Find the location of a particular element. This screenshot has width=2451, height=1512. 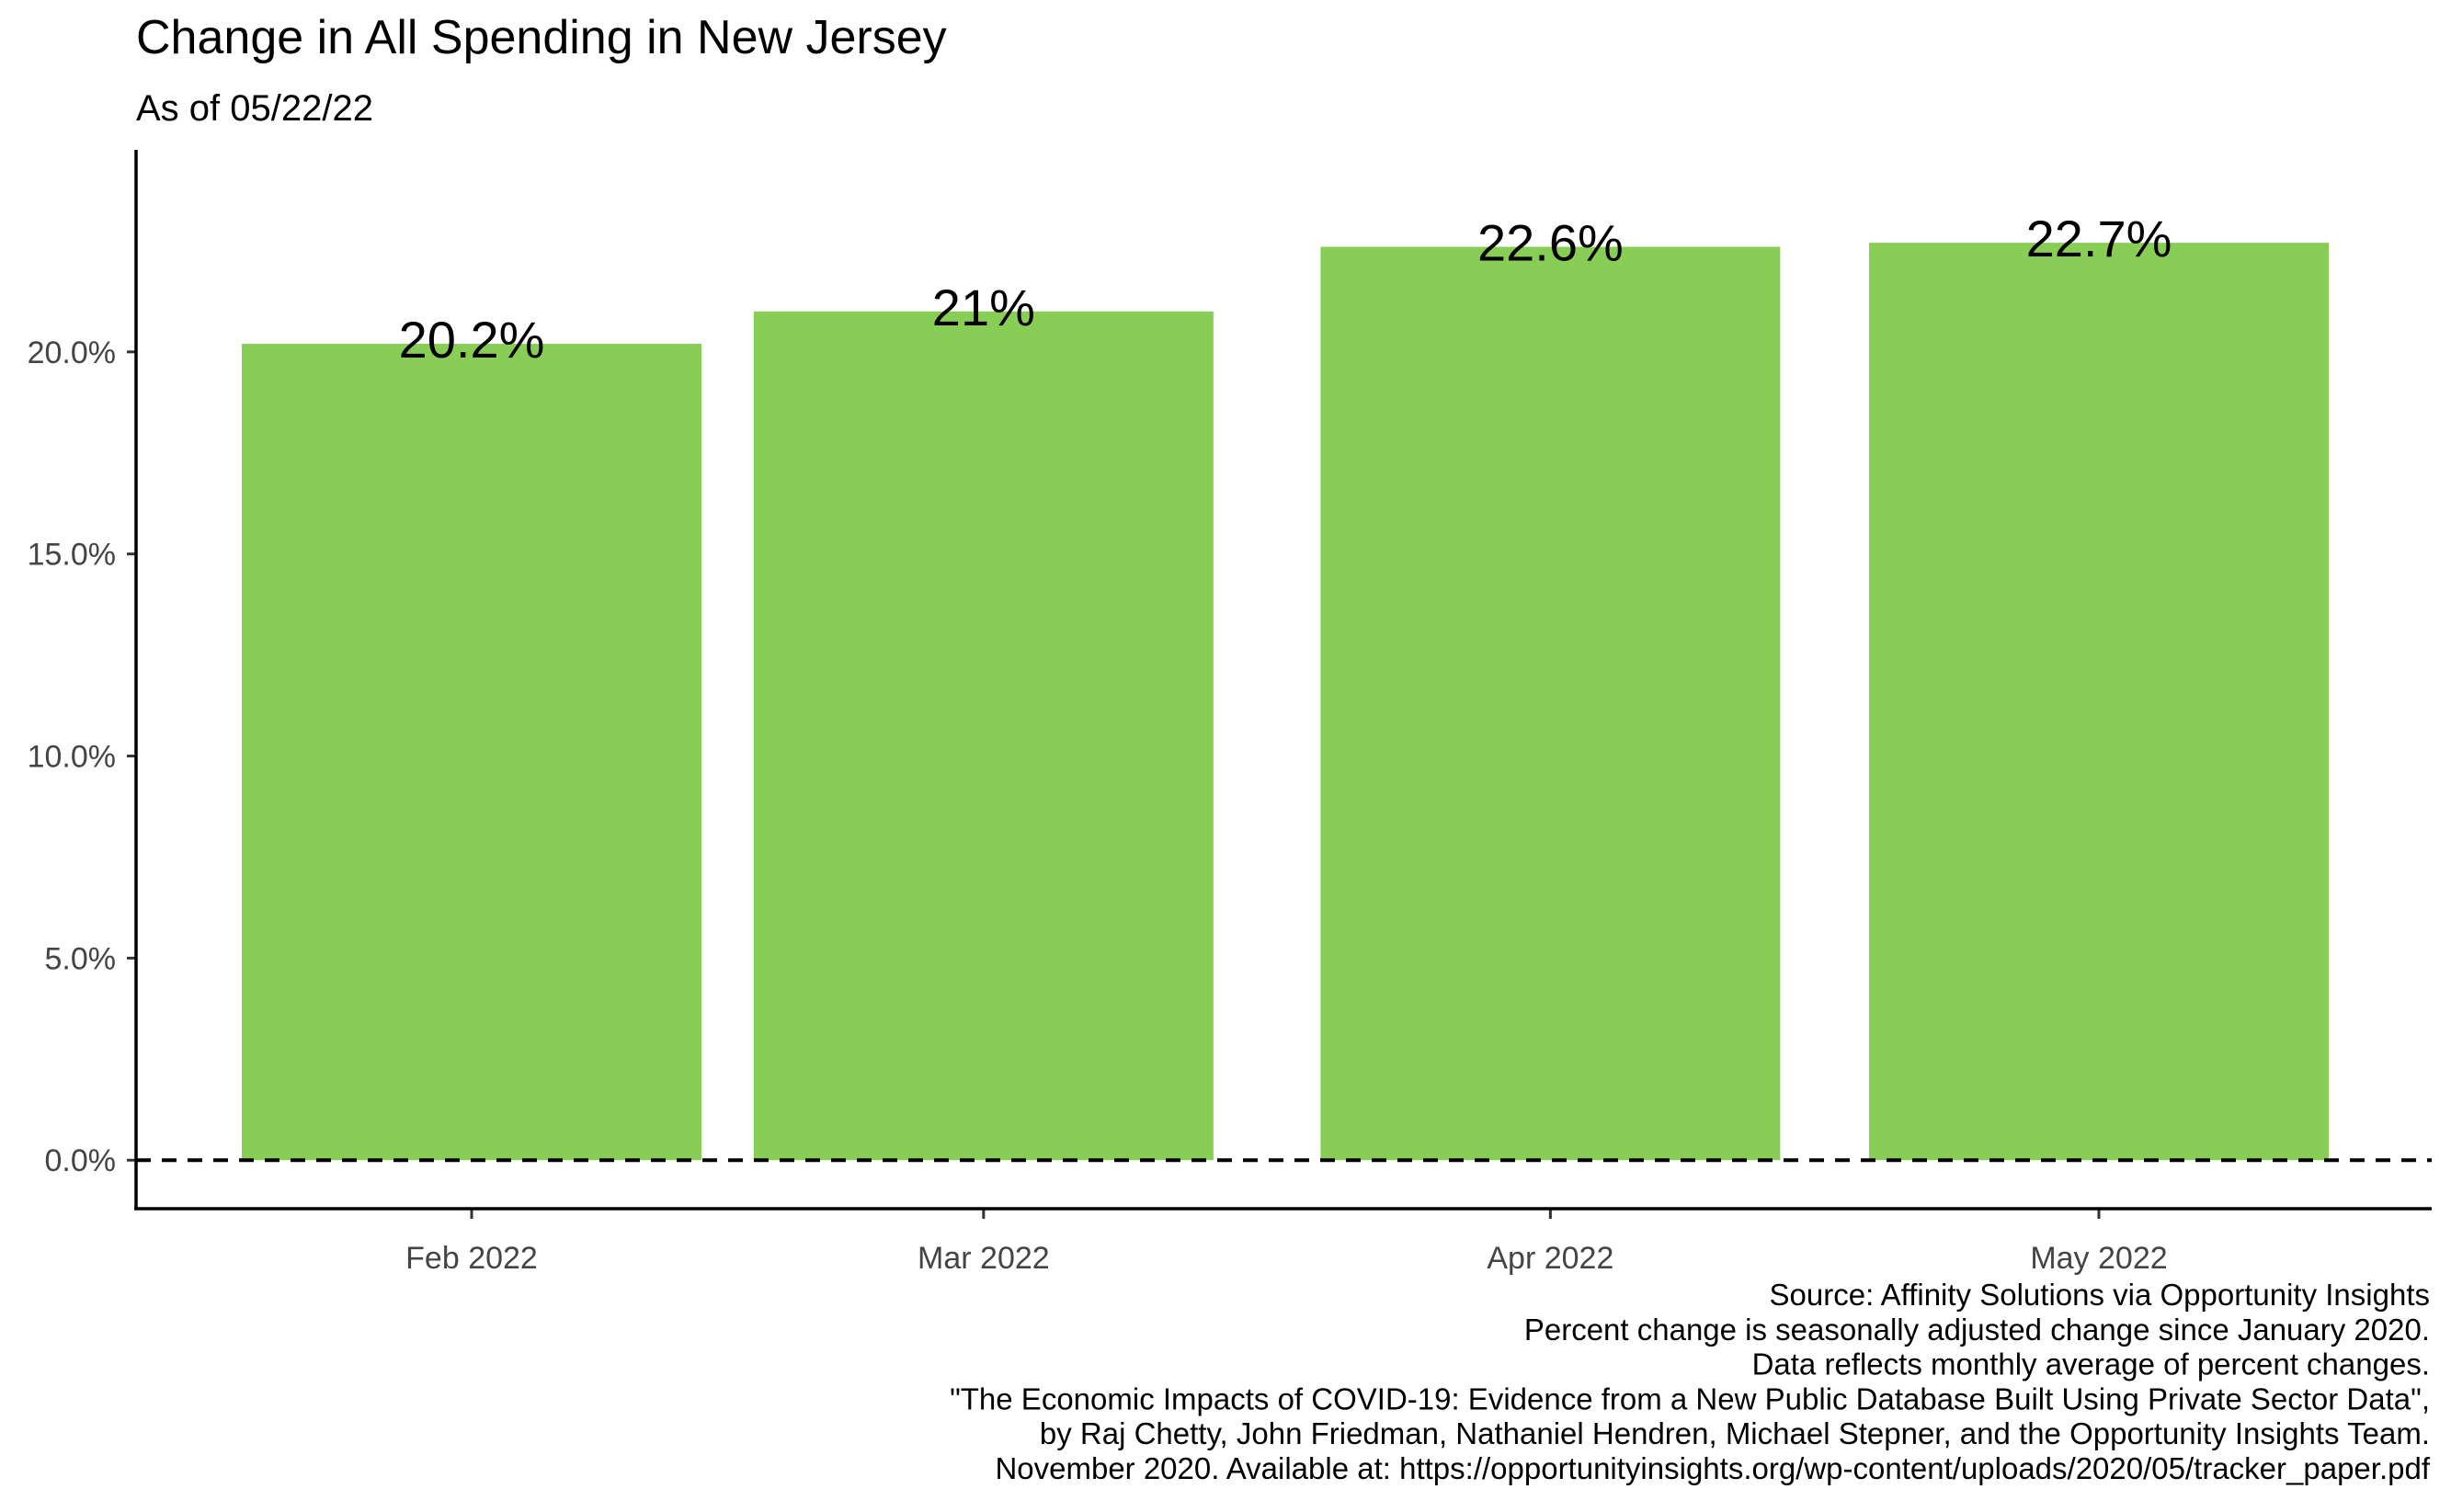

y-tick-label: 5.0% is located at coordinates (81, 958).